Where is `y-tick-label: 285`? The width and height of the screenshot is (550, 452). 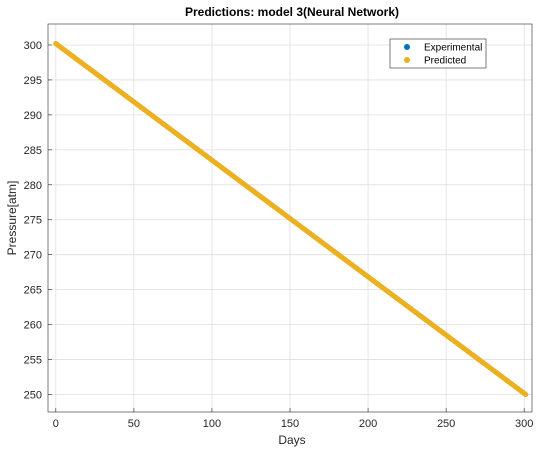
y-tick-label: 285 is located at coordinates (33, 151).